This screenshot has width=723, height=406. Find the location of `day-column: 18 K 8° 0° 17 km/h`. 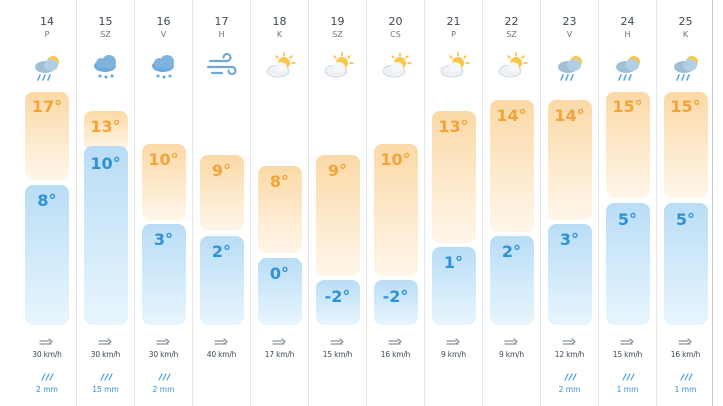

day-column: 18 K 8° 0° 17 km/h is located at coordinates (279, 203).